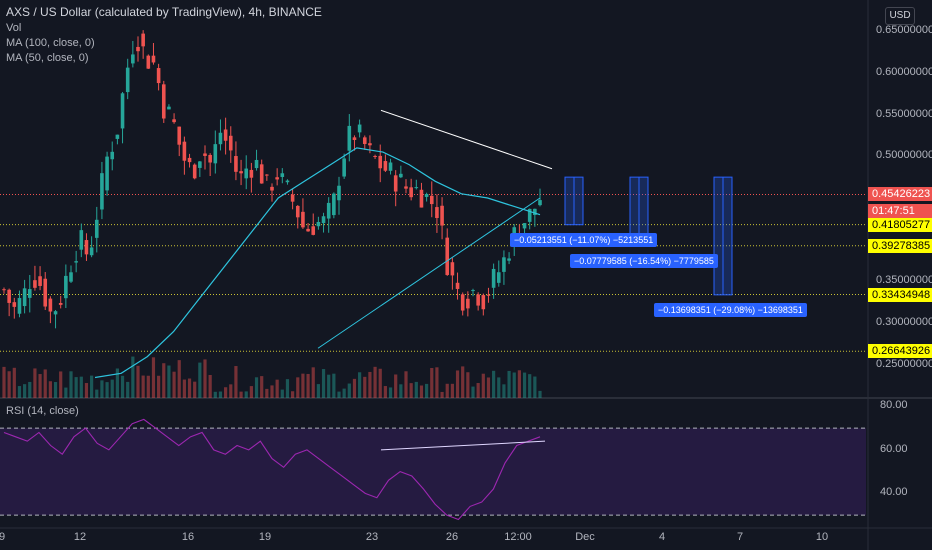 The image size is (932, 550). What do you see at coordinates (50, 43) in the screenshot?
I see `ma100-study-label: MA (100, close, 0)` at bounding box center [50, 43].